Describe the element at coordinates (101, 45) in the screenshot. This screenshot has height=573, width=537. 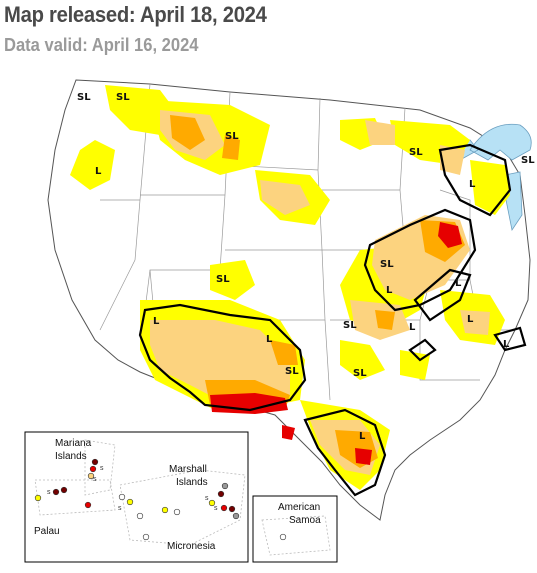
I see `data-valid-subtitle: Data valid: April 16, 2024` at that location.